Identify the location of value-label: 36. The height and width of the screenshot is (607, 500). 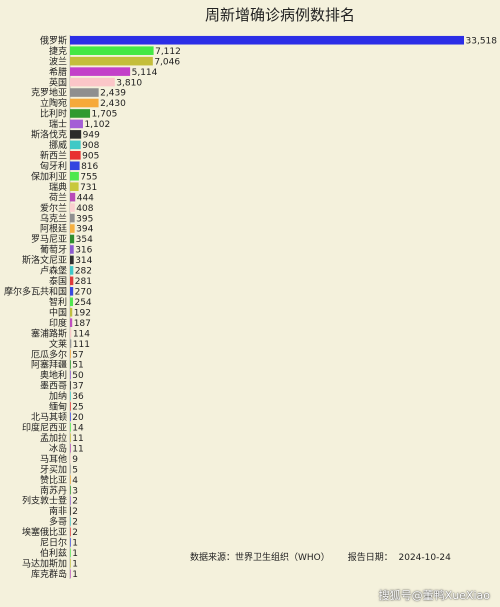
(78, 397).